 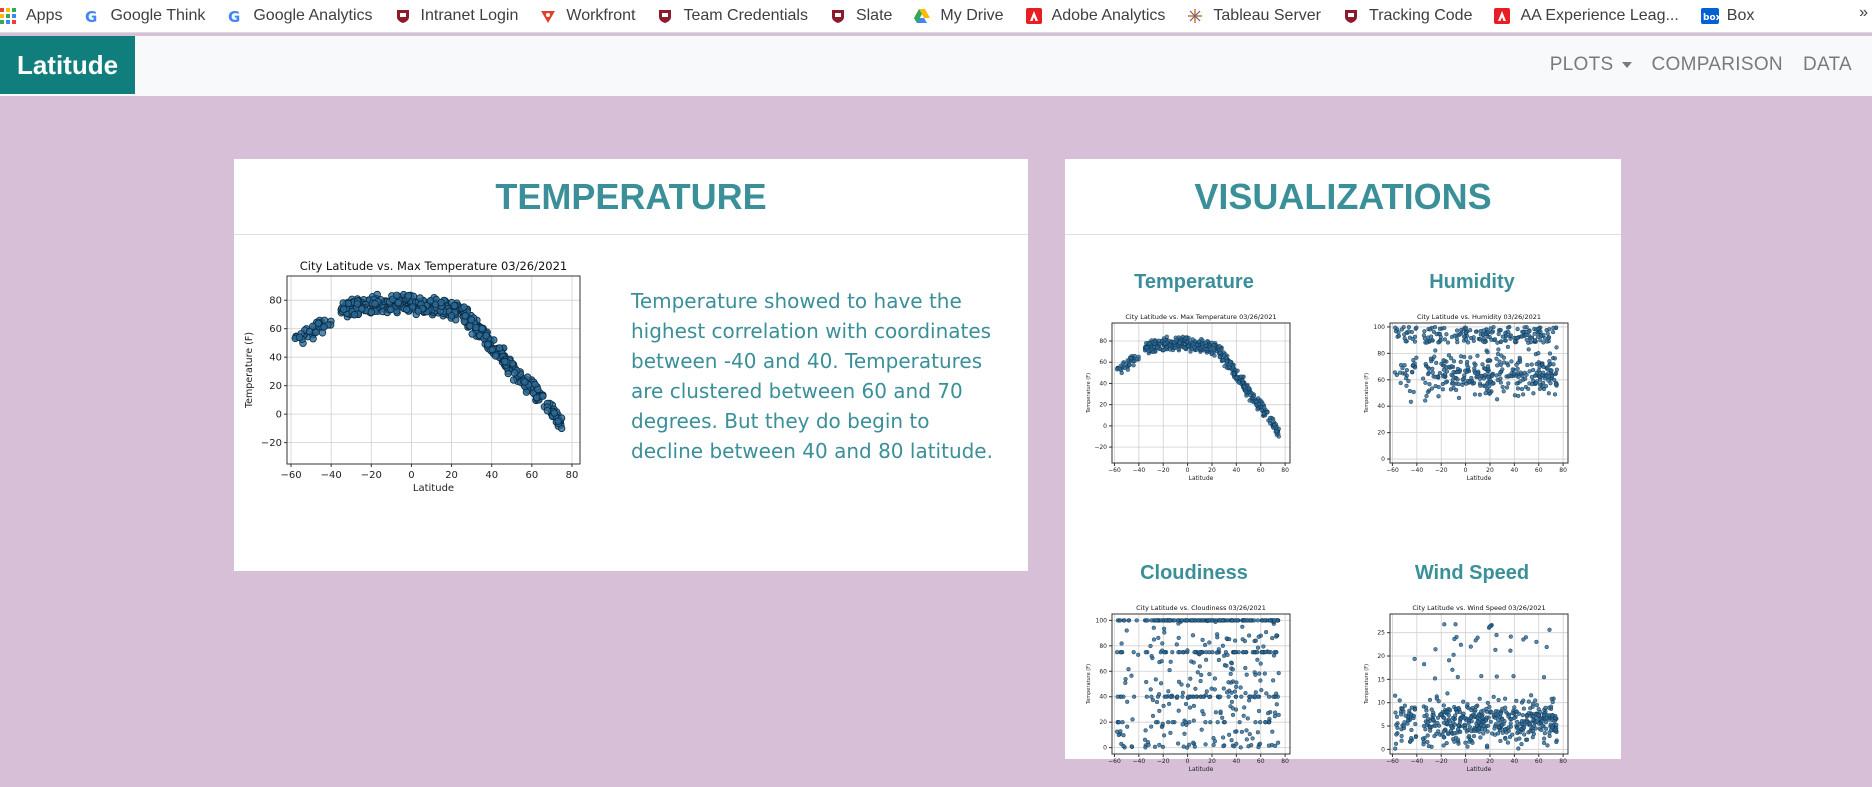 What do you see at coordinates (1727, 16) in the screenshot?
I see `bookmark-box: box Box` at bounding box center [1727, 16].